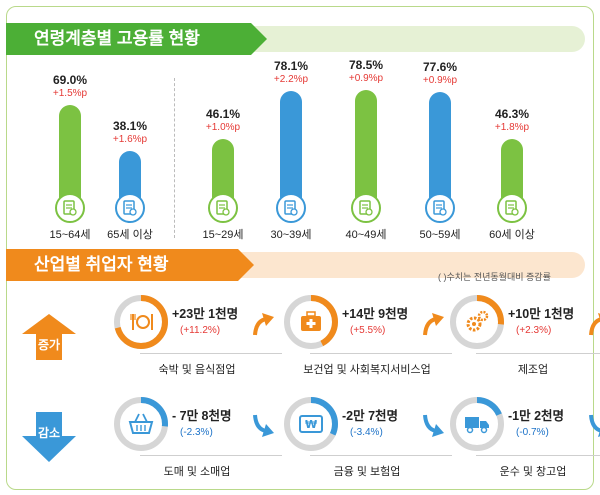 The image size is (600, 495). I want to click on industry-name: 금융 및 보험업, so click(367, 472).